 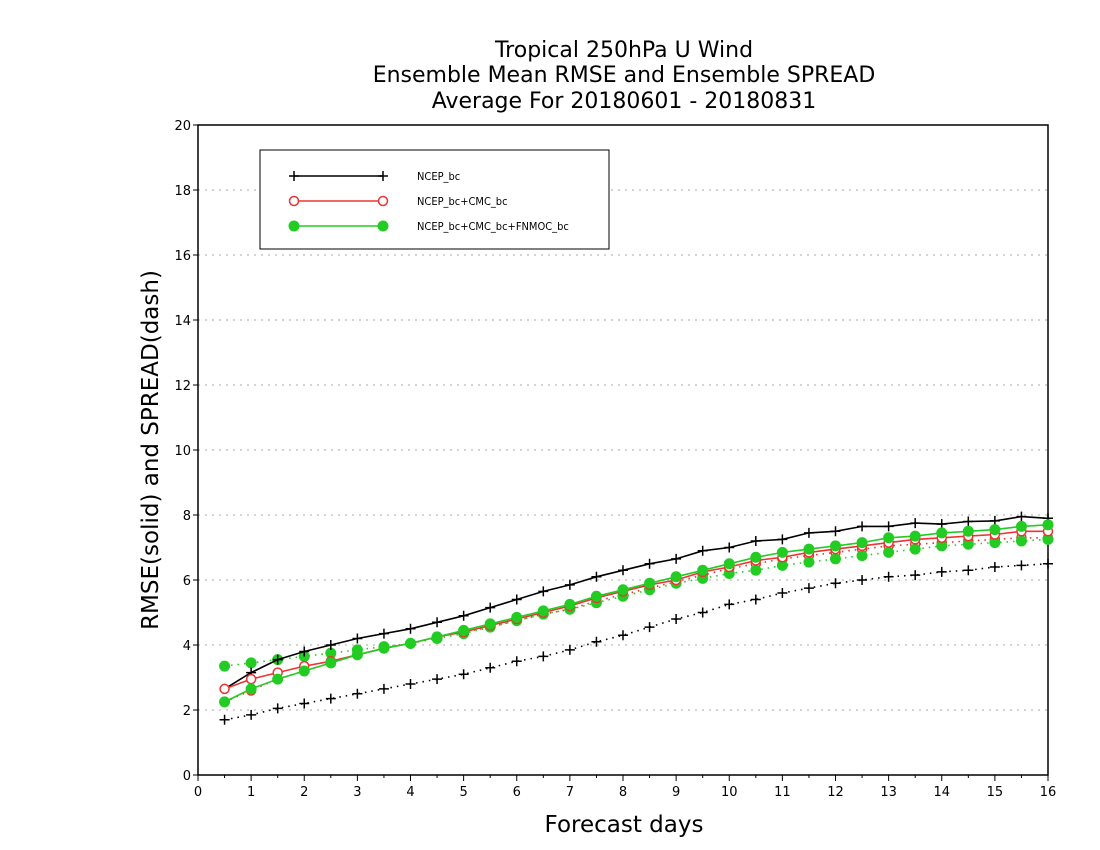 I want to click on x-axis-label: Forecast days, so click(x=624, y=825).